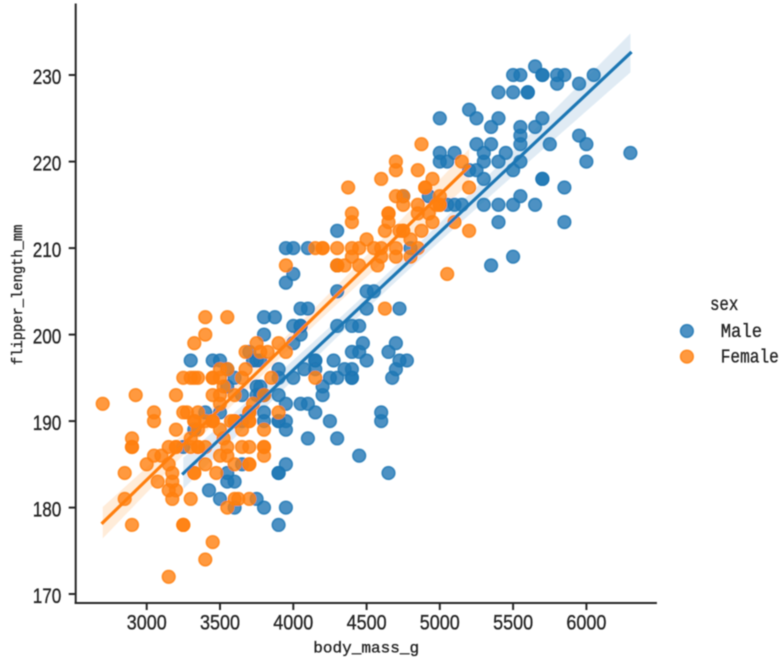 The width and height of the screenshot is (784, 667). Describe the element at coordinates (220, 623) in the screenshot. I see `svg-text: 3500` at that location.